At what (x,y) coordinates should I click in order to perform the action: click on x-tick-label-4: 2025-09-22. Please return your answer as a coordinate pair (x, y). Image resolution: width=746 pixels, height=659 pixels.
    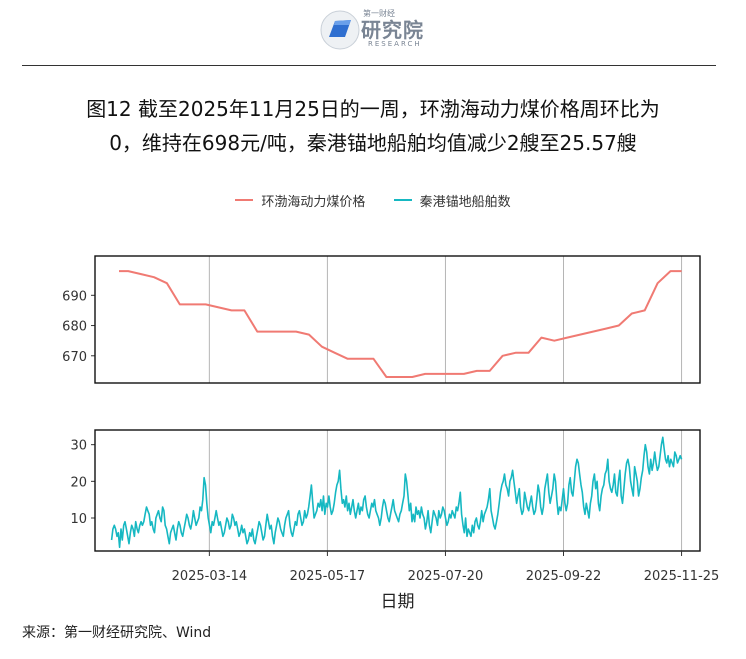
    Looking at the image, I should click on (564, 576).